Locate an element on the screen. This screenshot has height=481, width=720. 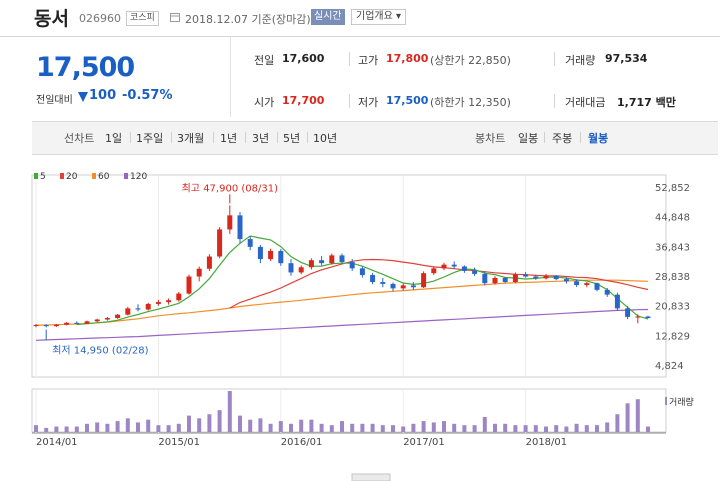
corp-overview-dropdown: 기업개요 ▾ is located at coordinates (379, 17).